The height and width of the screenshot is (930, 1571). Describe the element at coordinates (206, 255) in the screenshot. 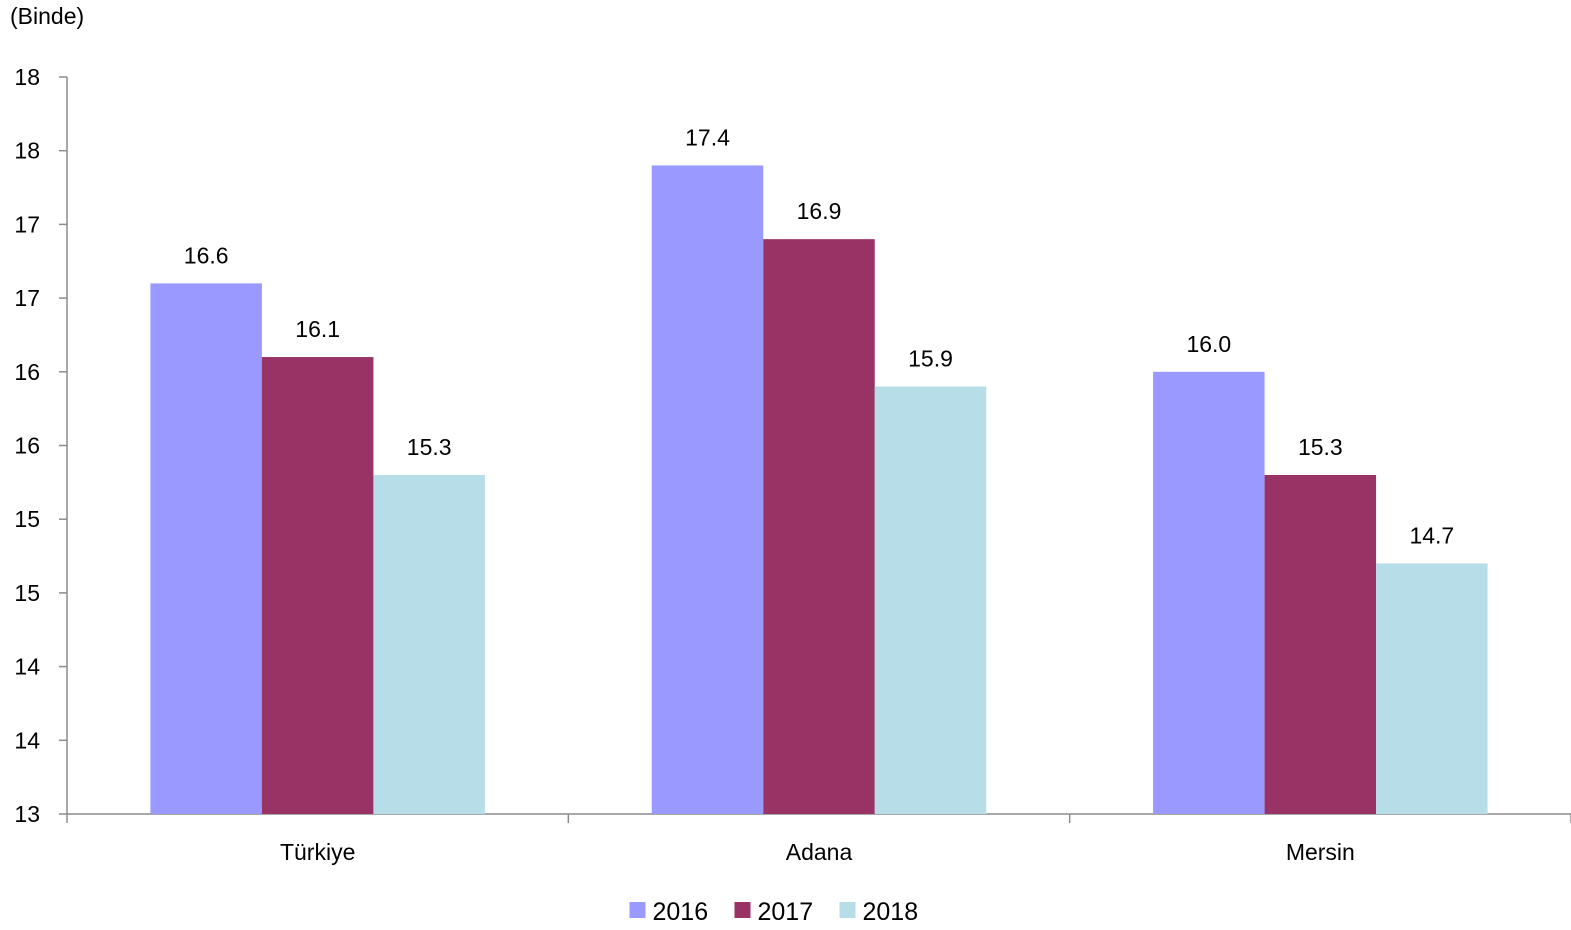

I see `data-label: 16.6` at that location.